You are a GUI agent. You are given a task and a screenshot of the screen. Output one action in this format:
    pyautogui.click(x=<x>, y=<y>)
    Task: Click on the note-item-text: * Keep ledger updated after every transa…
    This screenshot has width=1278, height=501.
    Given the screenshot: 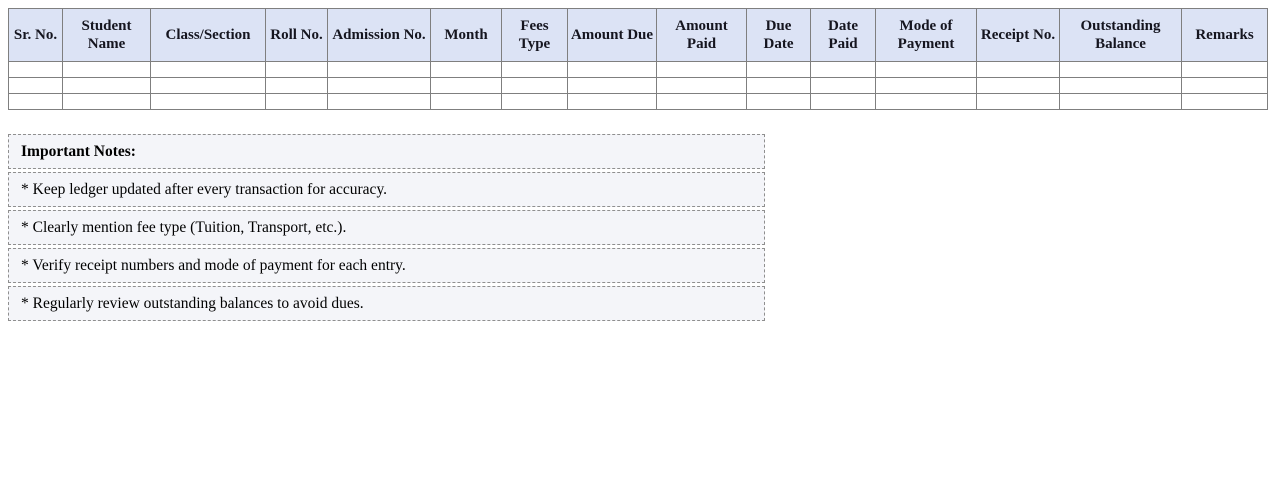 What is the action you would take?
    pyautogui.click(x=204, y=189)
    